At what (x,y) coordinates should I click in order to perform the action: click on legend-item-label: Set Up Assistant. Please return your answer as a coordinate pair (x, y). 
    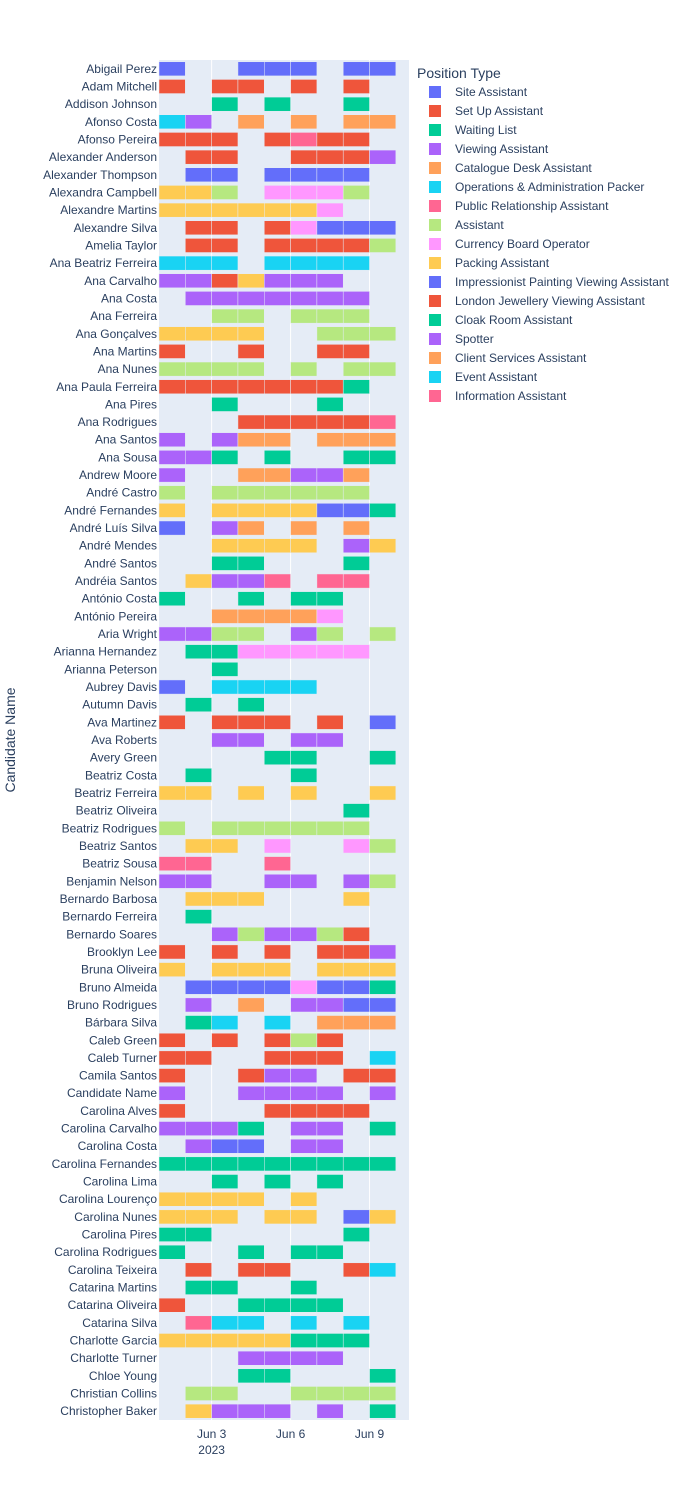
    Looking at the image, I should click on (499, 111).